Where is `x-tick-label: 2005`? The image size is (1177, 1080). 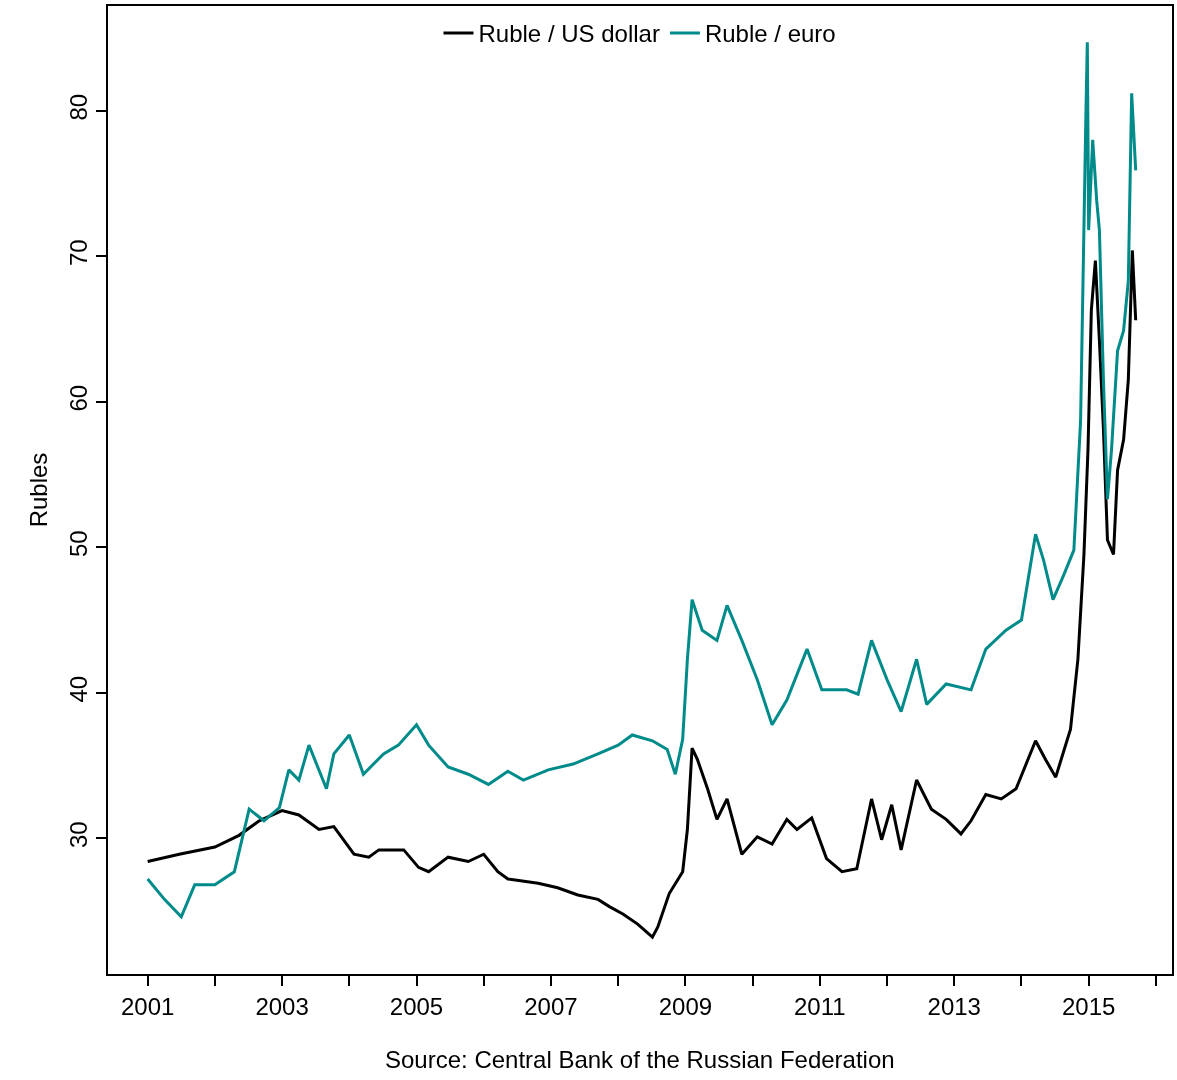 x-tick-label: 2005 is located at coordinates (416, 1006).